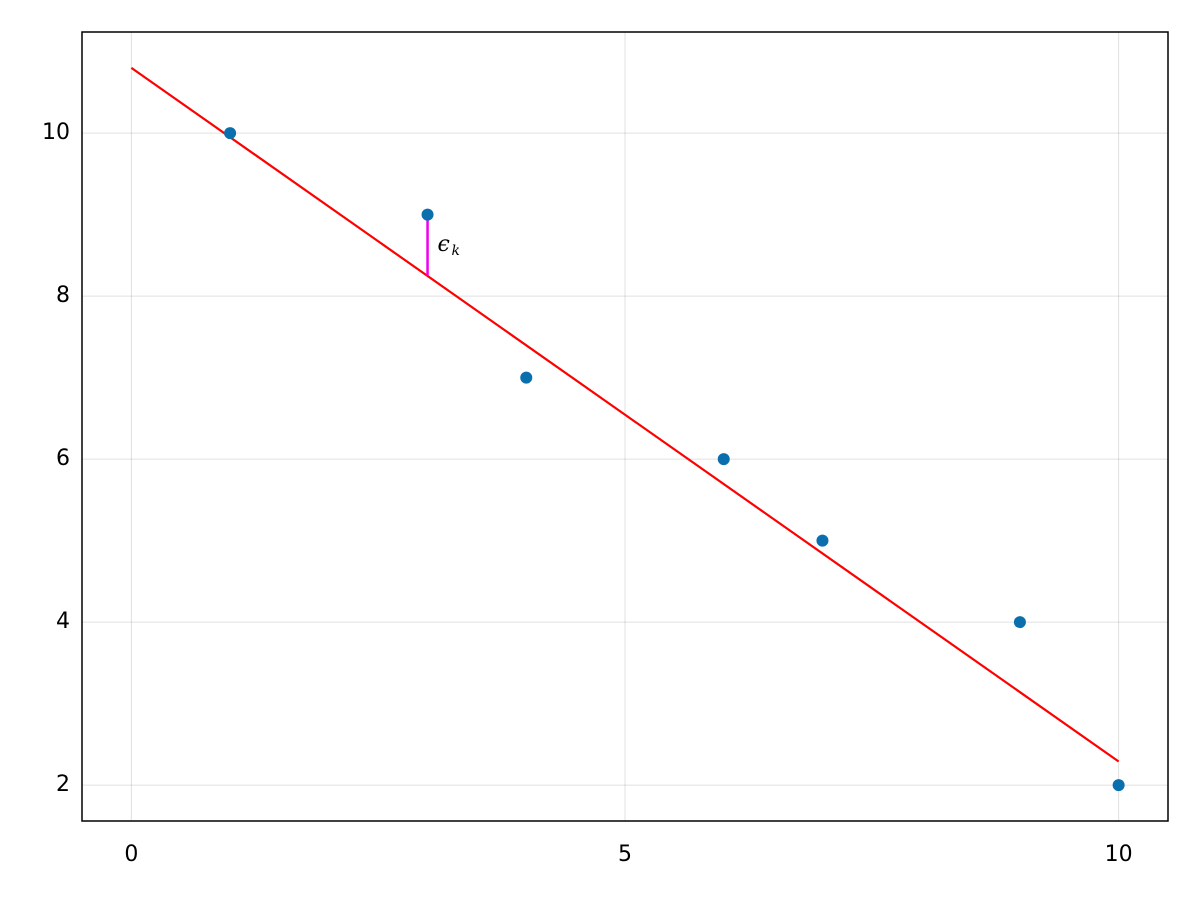  What do you see at coordinates (56, 132) in the screenshot?
I see `y-tick-label: 10` at bounding box center [56, 132].